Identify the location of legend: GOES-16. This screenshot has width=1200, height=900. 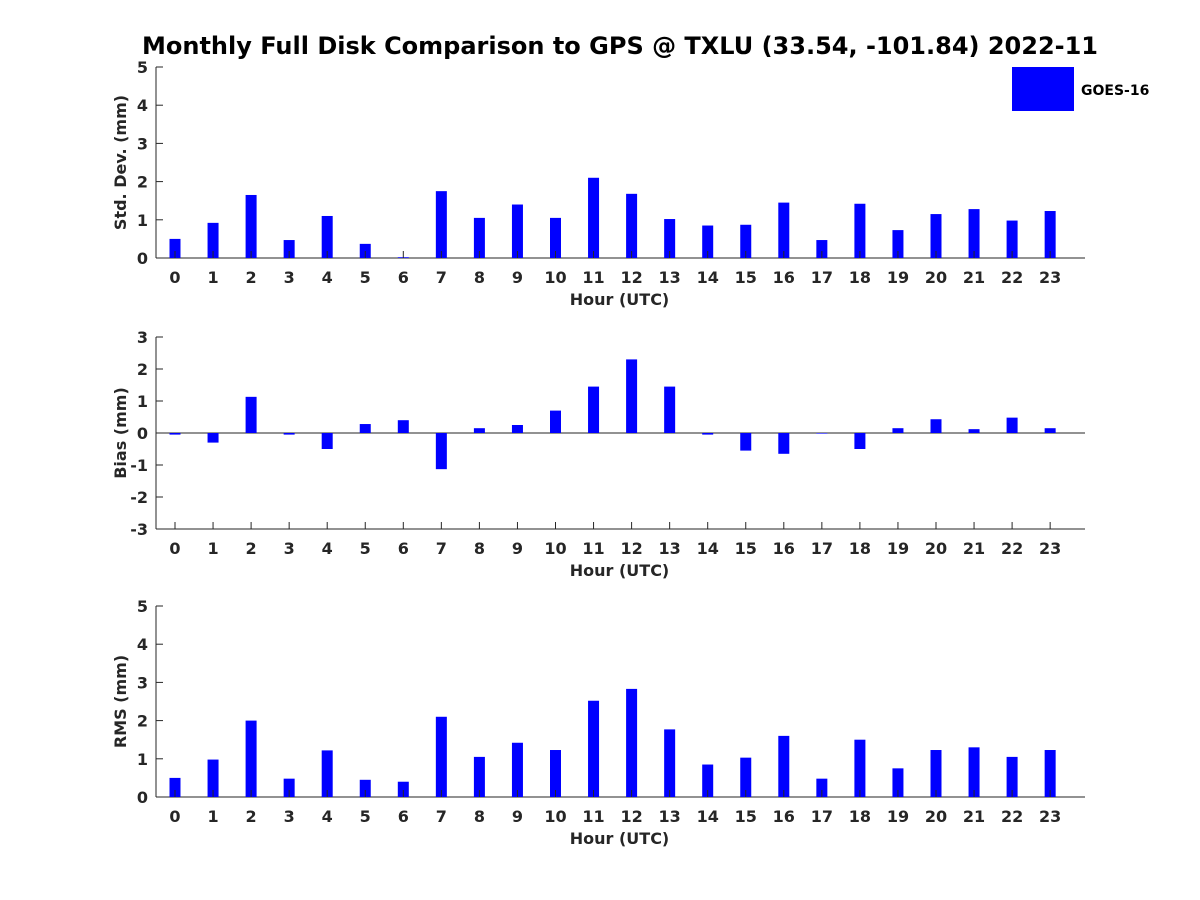
(1080, 89).